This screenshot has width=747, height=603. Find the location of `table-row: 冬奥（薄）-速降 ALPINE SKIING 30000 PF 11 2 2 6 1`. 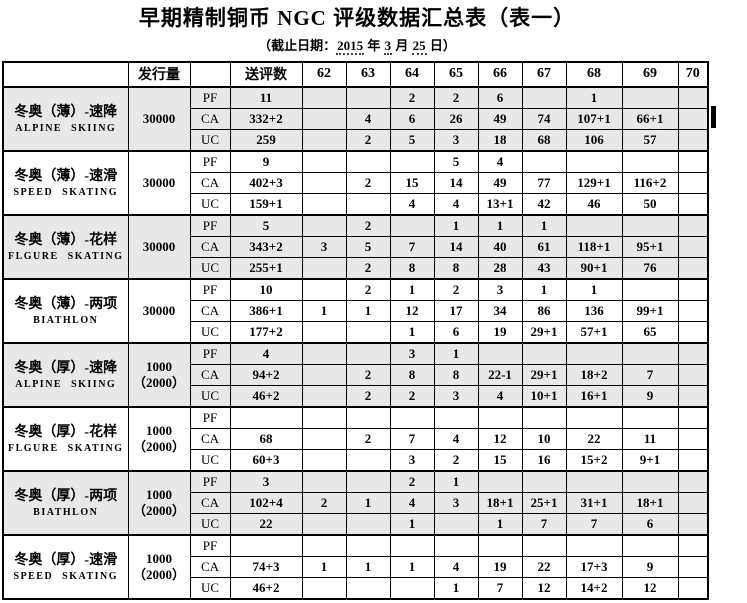

table-row: 冬奥（薄）-速降 ALPINE SKIING 30000 PF 11 2 2 6 1 is located at coordinates (355, 118).